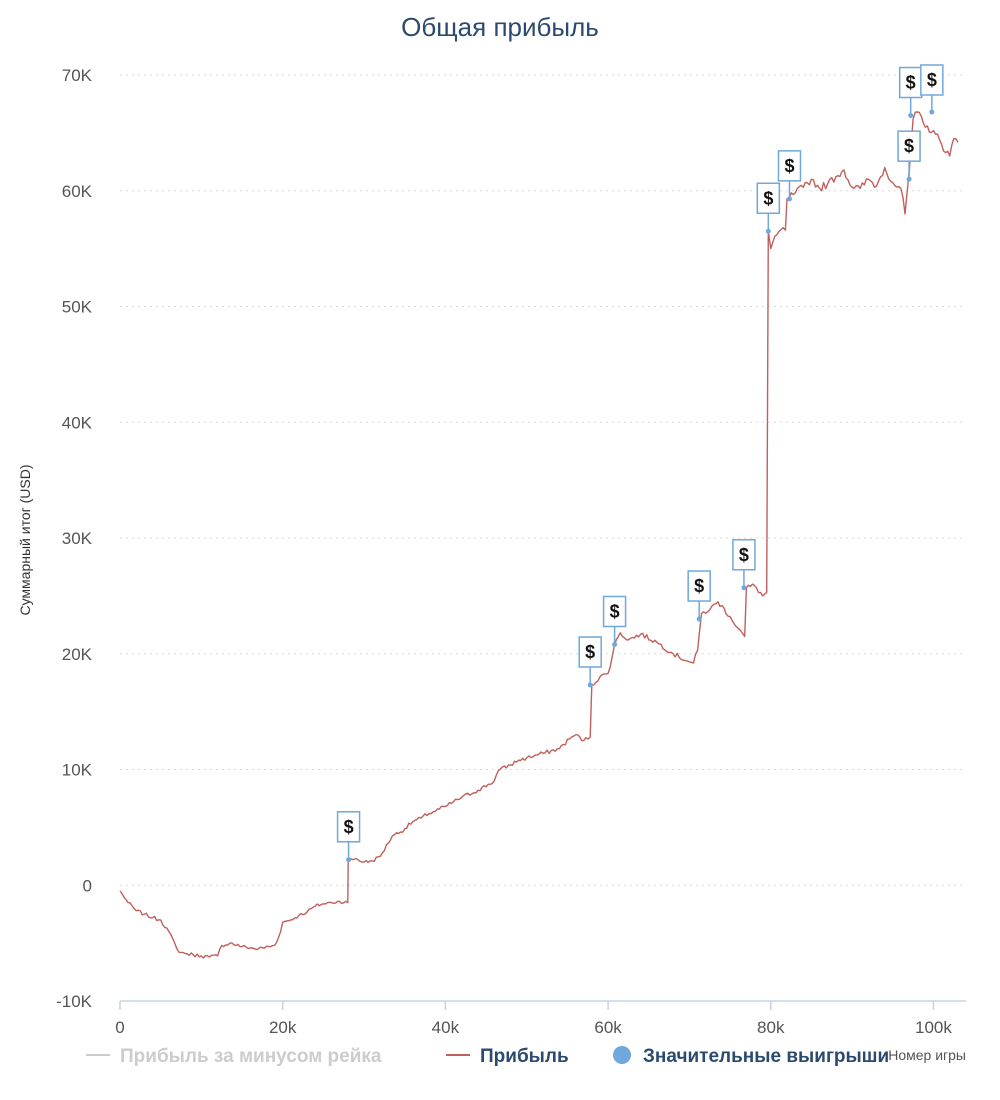 This screenshot has height=1100, width=1000. What do you see at coordinates (766, 1056) in the screenshot?
I see `legend-label: Значительные выигрыши` at bounding box center [766, 1056].